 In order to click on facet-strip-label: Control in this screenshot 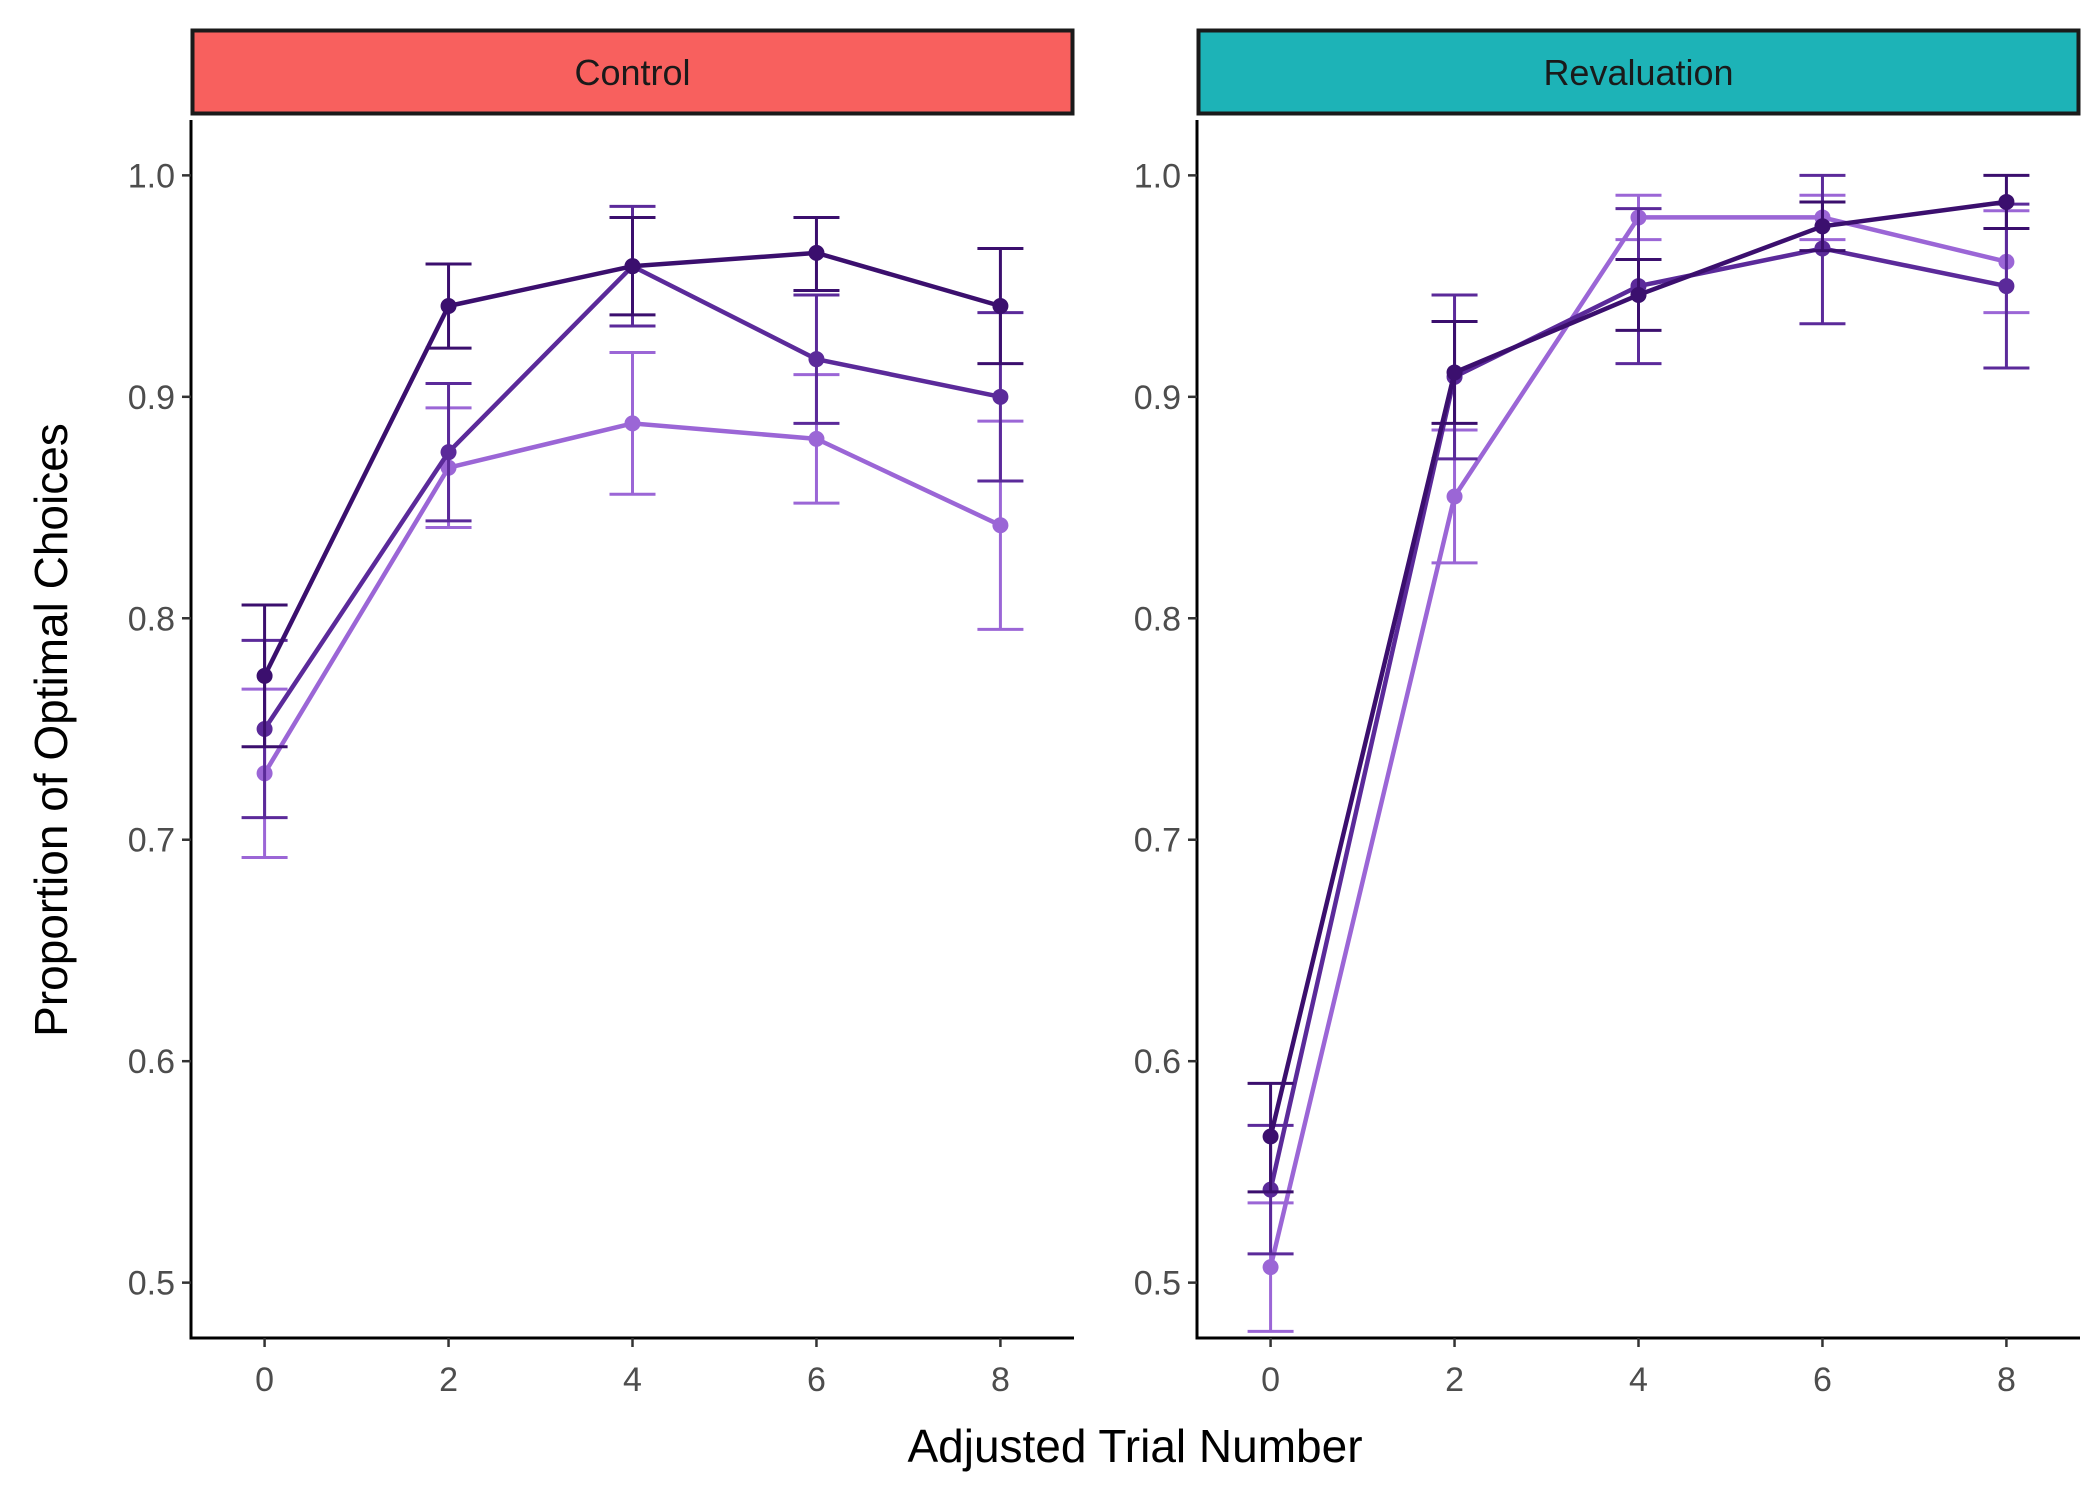, I will do `click(632, 72)`.